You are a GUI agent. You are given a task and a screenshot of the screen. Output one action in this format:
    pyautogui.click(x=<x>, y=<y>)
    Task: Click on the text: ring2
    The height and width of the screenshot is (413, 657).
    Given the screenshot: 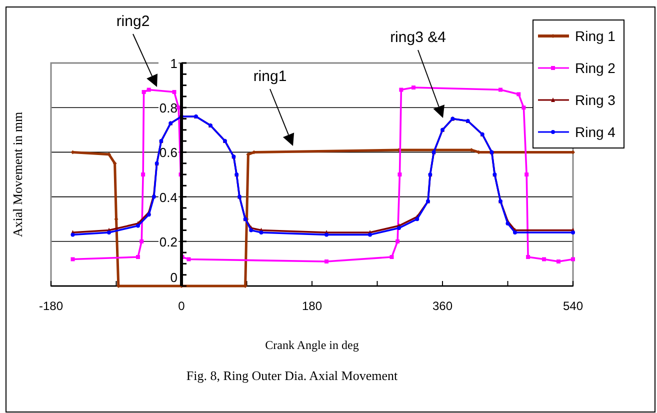 What is the action you would take?
    pyautogui.click(x=133, y=21)
    